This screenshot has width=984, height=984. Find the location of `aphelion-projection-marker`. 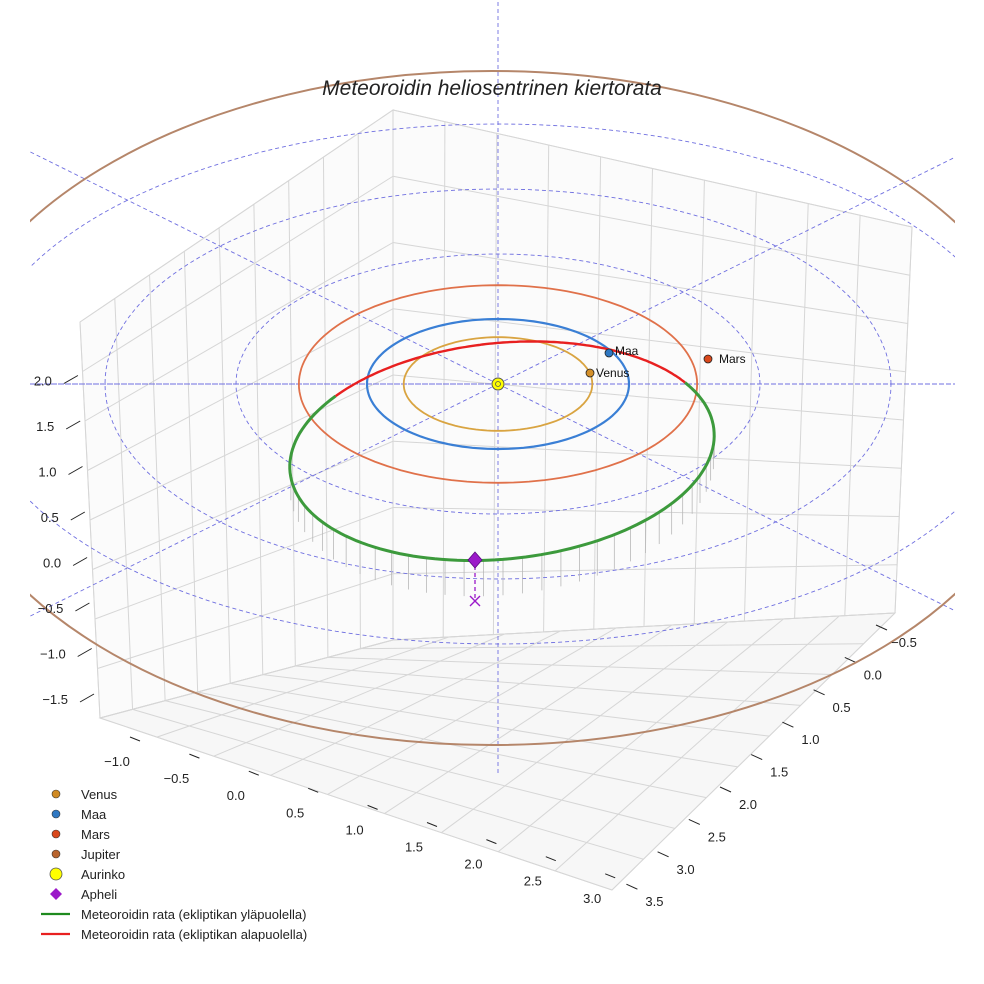

aphelion-projection-marker is located at coordinates (475, 601).